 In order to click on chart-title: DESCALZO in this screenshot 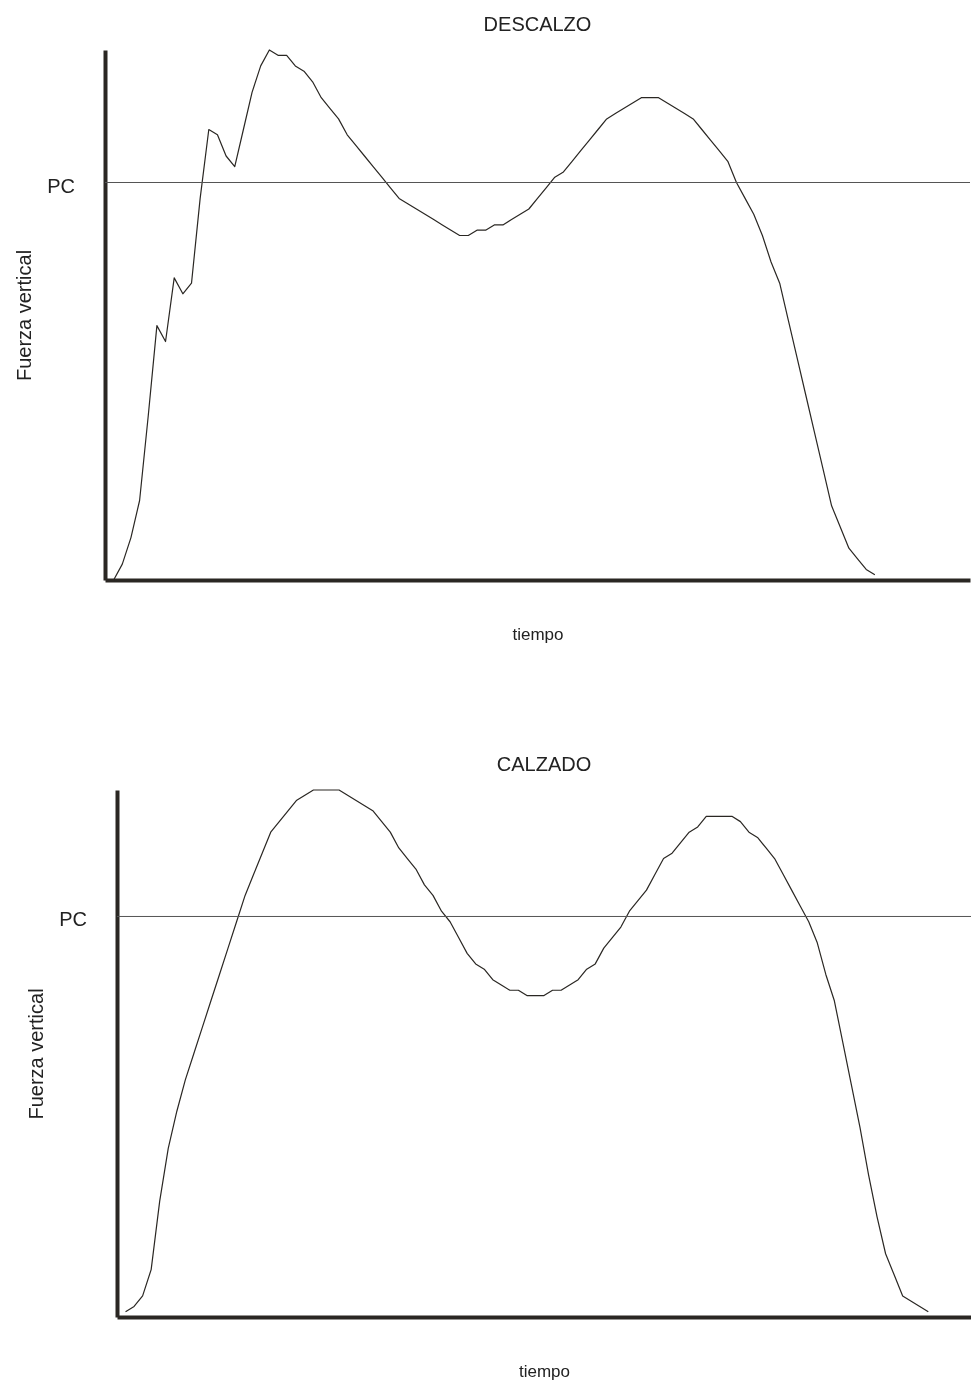, I will do `click(537, 24)`.